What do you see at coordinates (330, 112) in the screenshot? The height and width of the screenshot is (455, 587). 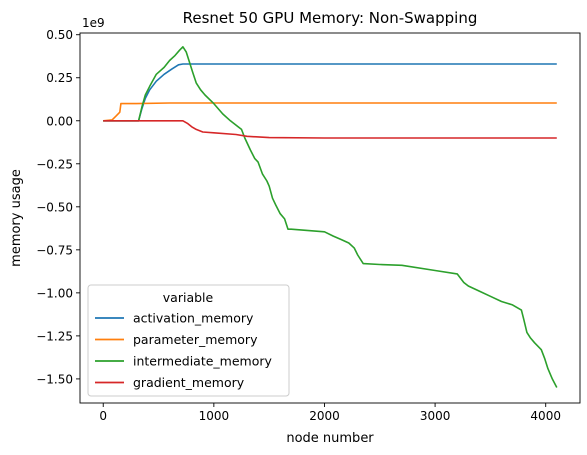 I see `series-line-parameter-memory` at bounding box center [330, 112].